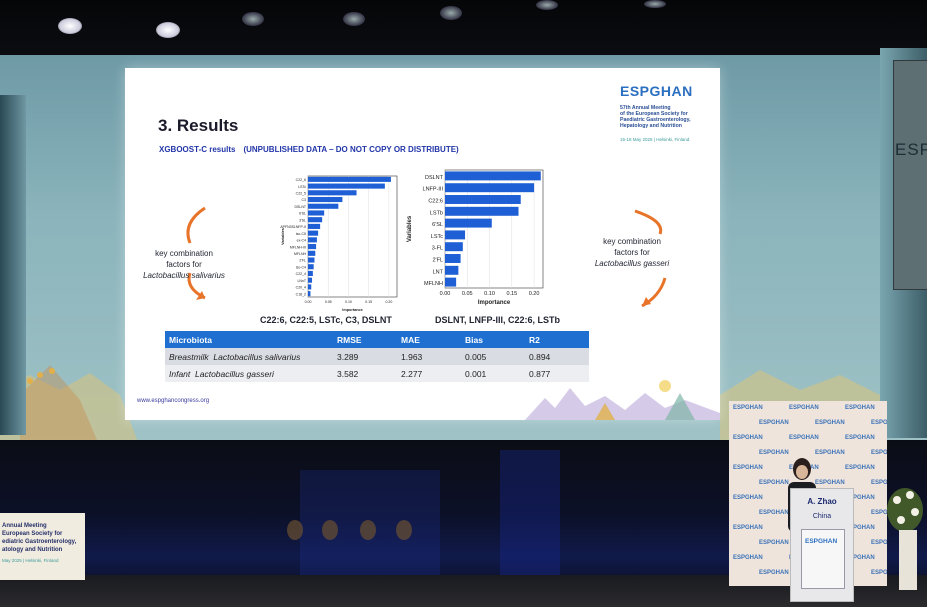 This screenshot has height=607, width=927. I want to click on right-note-line2: factors for, so click(632, 252).